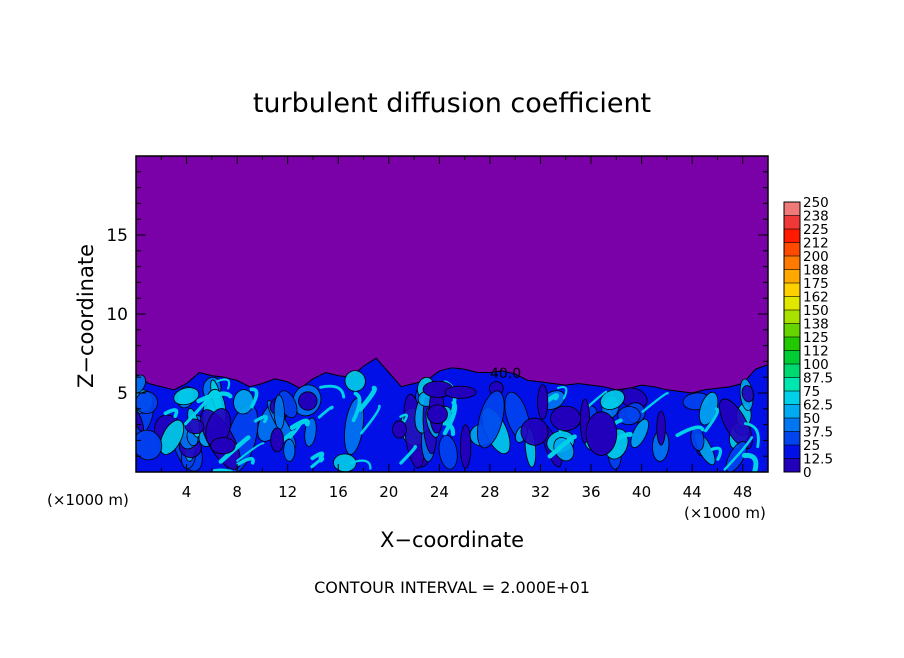 The height and width of the screenshot is (658, 904). Describe the element at coordinates (811, 446) in the screenshot. I see `colorbar-label: 25` at that location.